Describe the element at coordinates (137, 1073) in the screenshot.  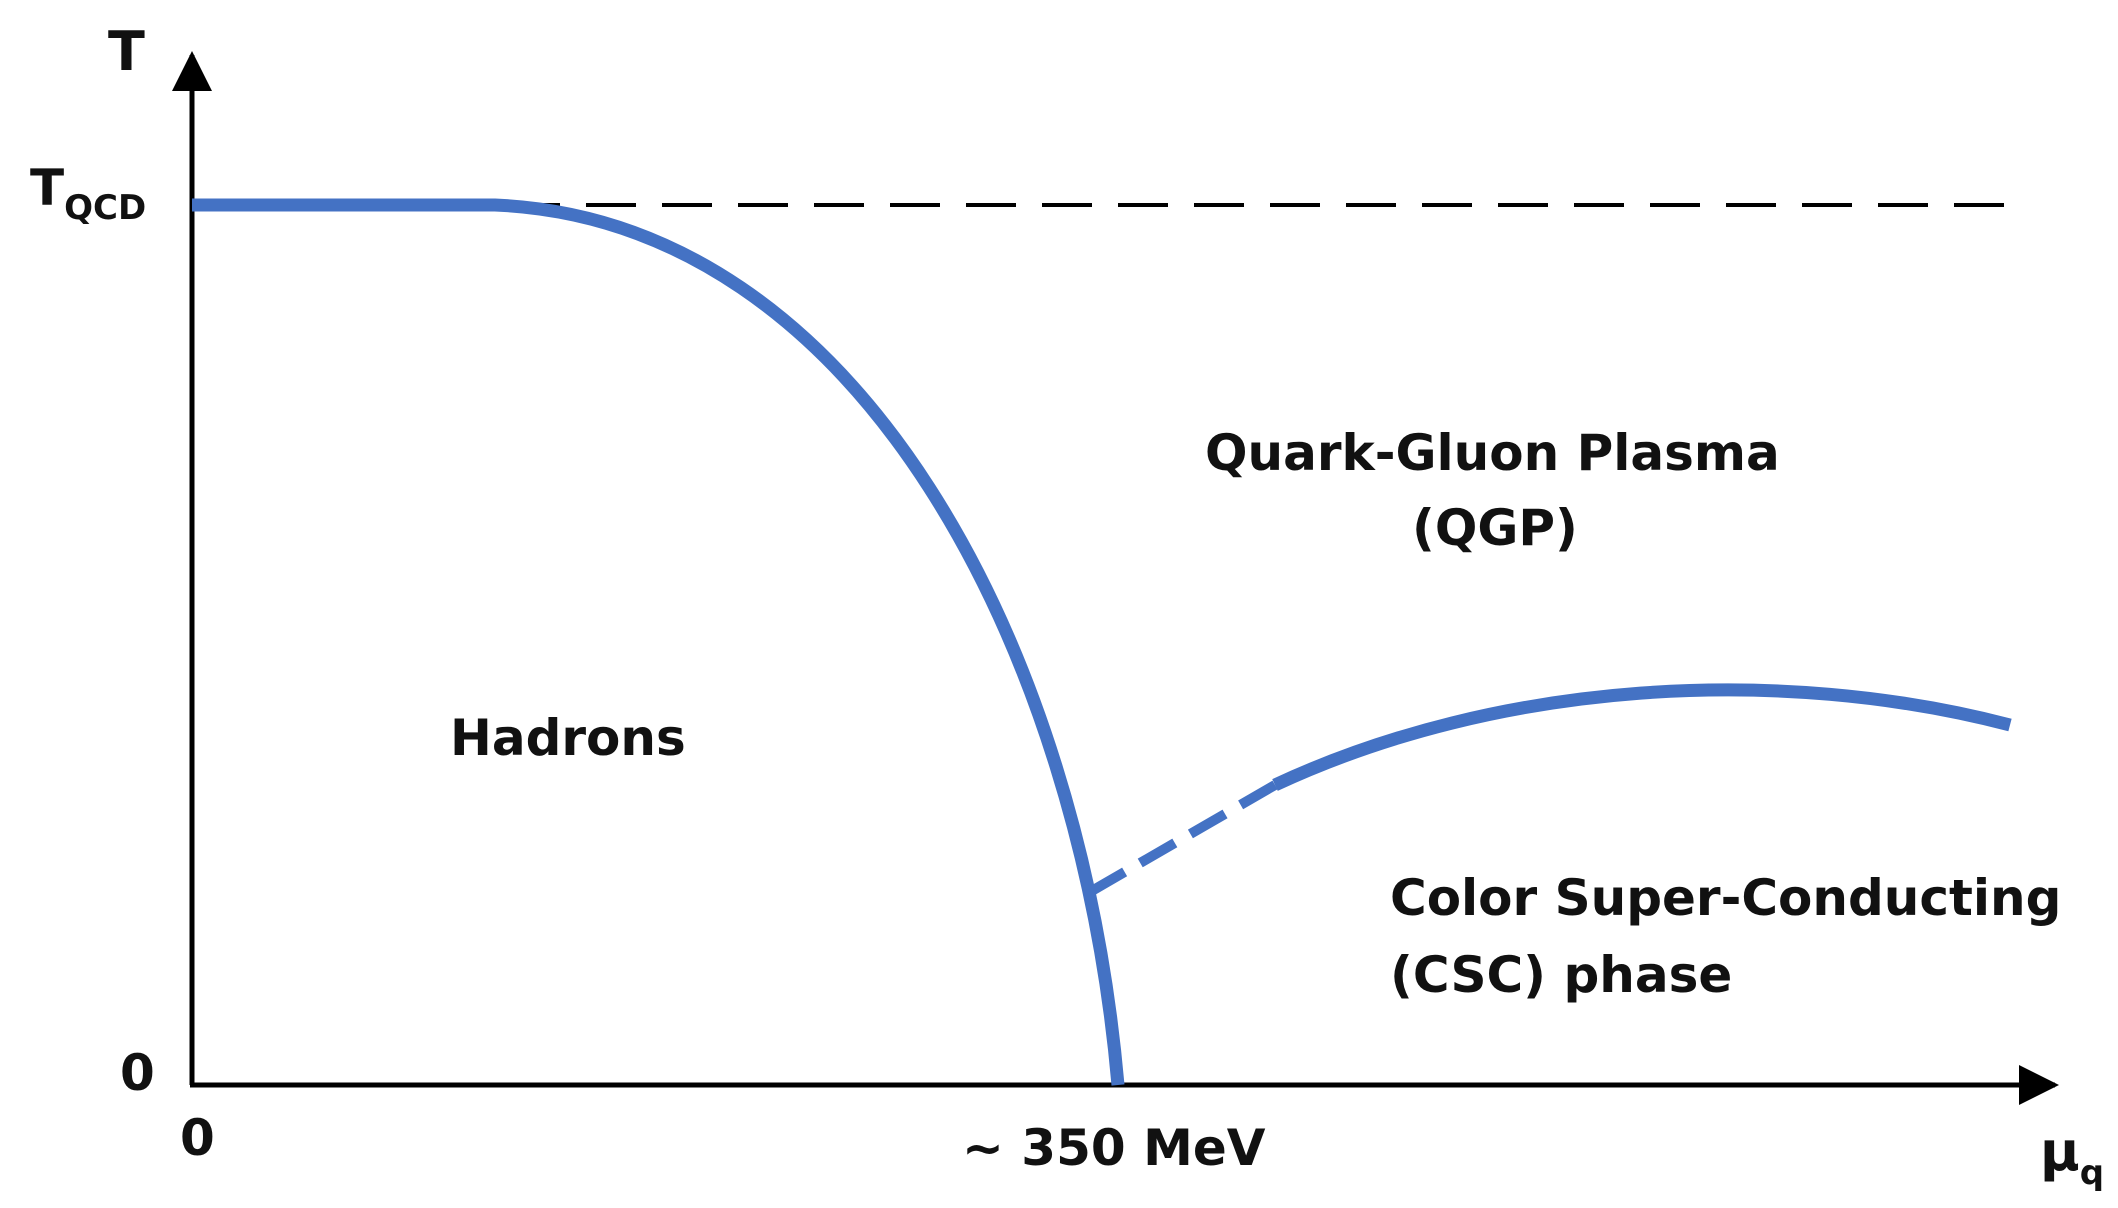
I see `y-zero-label: 0` at that location.